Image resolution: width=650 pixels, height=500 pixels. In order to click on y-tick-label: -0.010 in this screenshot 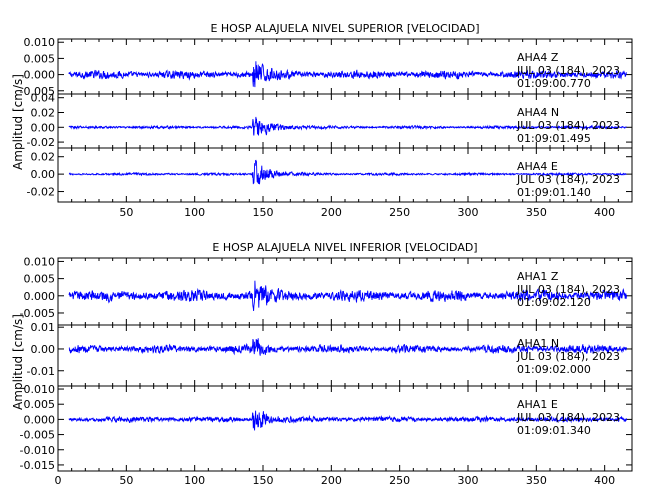, I will do `click(37, 450)`.